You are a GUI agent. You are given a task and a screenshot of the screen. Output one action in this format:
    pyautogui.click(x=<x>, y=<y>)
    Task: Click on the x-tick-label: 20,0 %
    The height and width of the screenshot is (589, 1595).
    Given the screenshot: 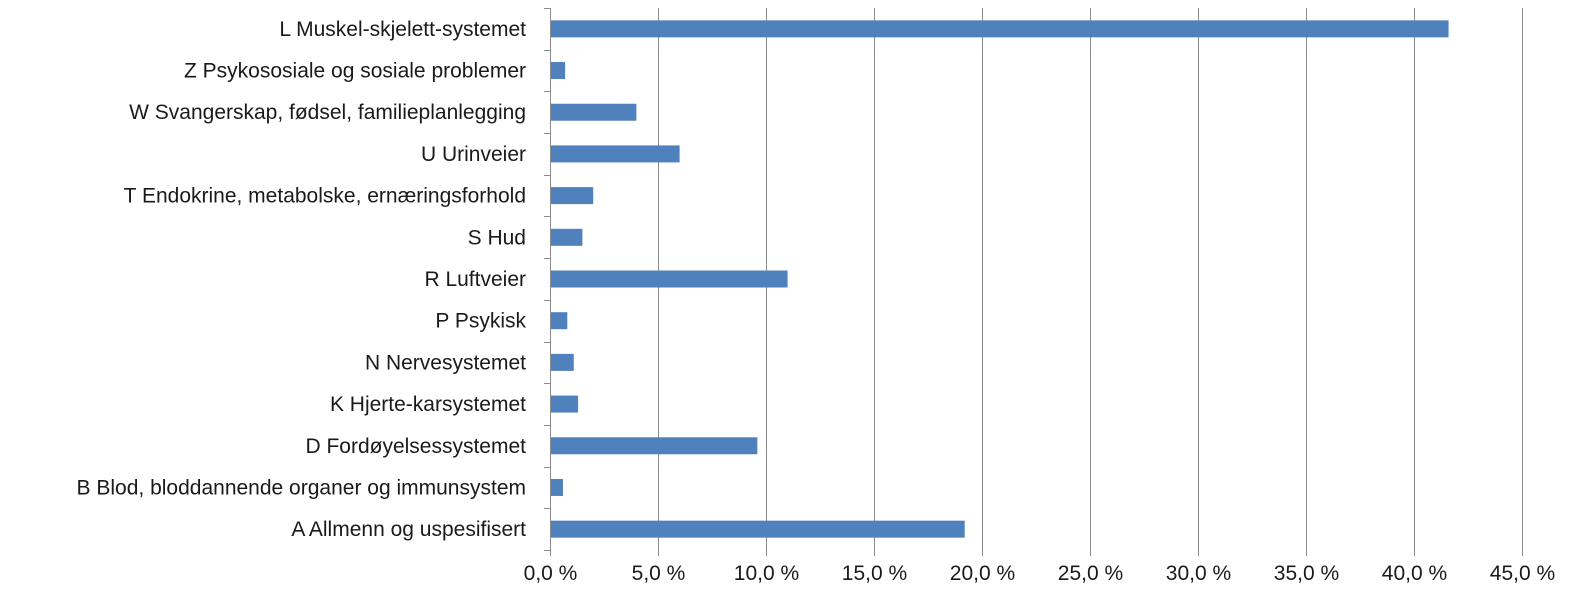 What is the action you would take?
    pyautogui.click(x=982, y=573)
    